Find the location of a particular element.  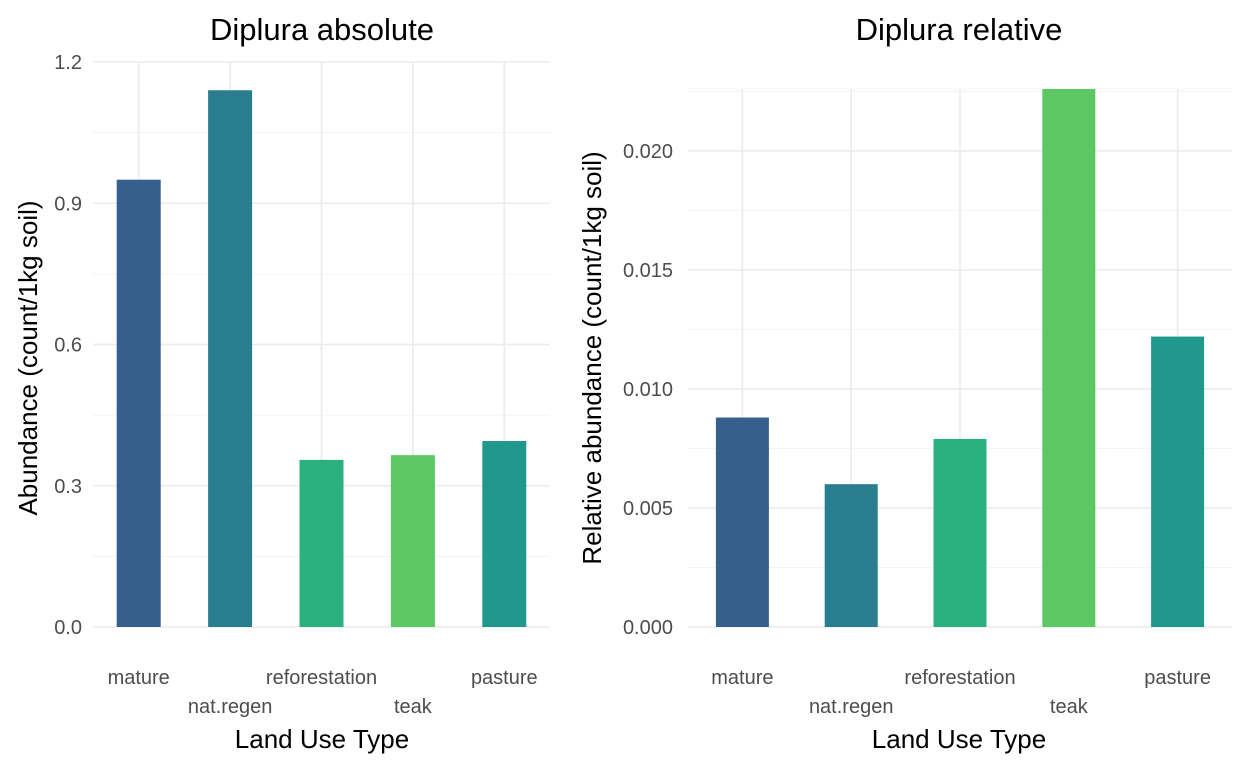

chart-title: Diplura absolute is located at coordinates (322, 29).